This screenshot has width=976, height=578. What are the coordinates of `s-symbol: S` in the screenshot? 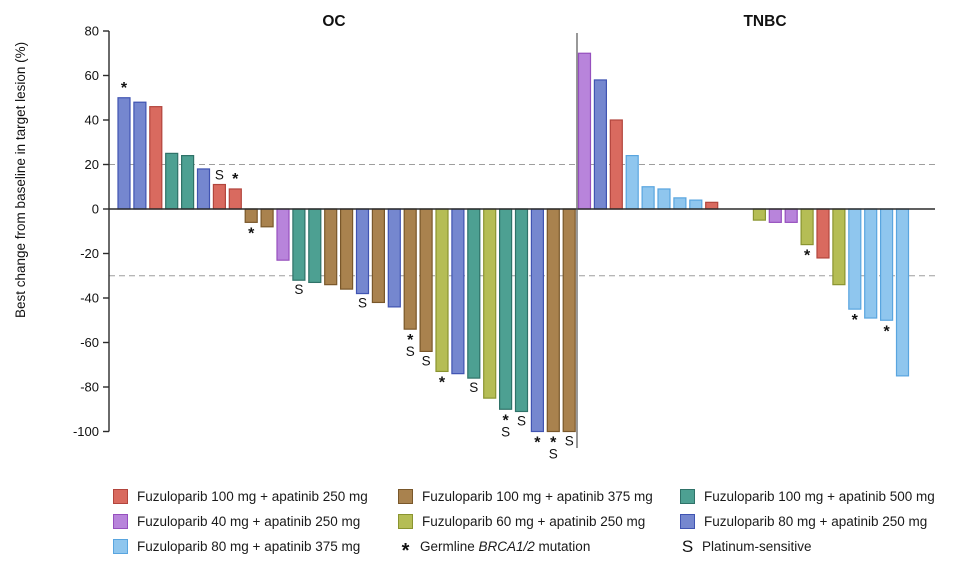 It's located at (687, 546).